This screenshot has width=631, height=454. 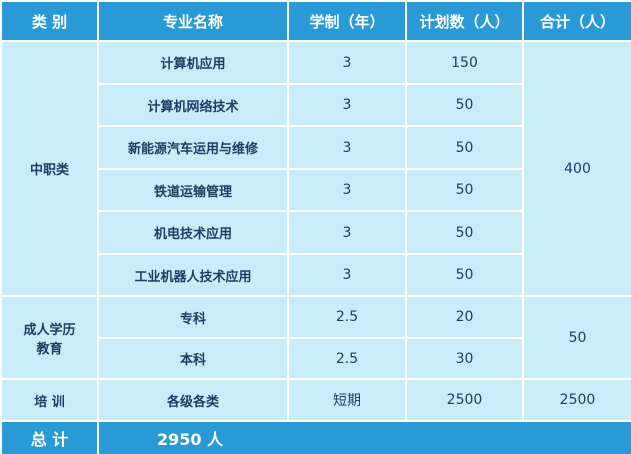 What do you see at coordinates (464, 62) in the screenshot?
I see `planned-count: 150` at bounding box center [464, 62].